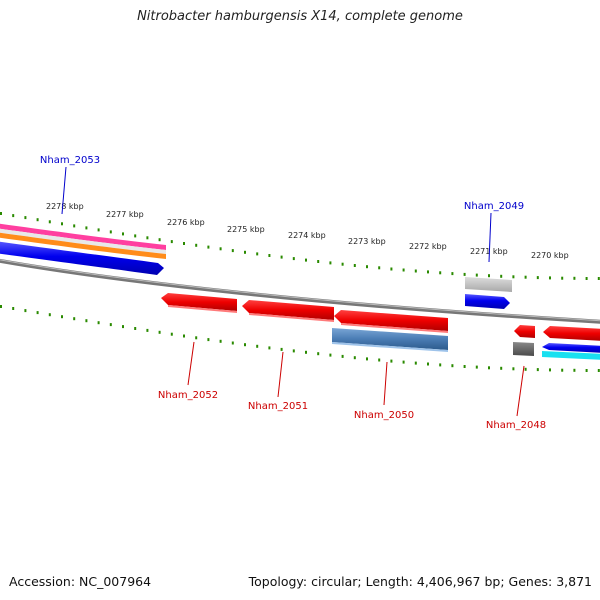 The height and width of the screenshot is (600, 600). I want to click on gene-arrow-grey, so click(488, 284).